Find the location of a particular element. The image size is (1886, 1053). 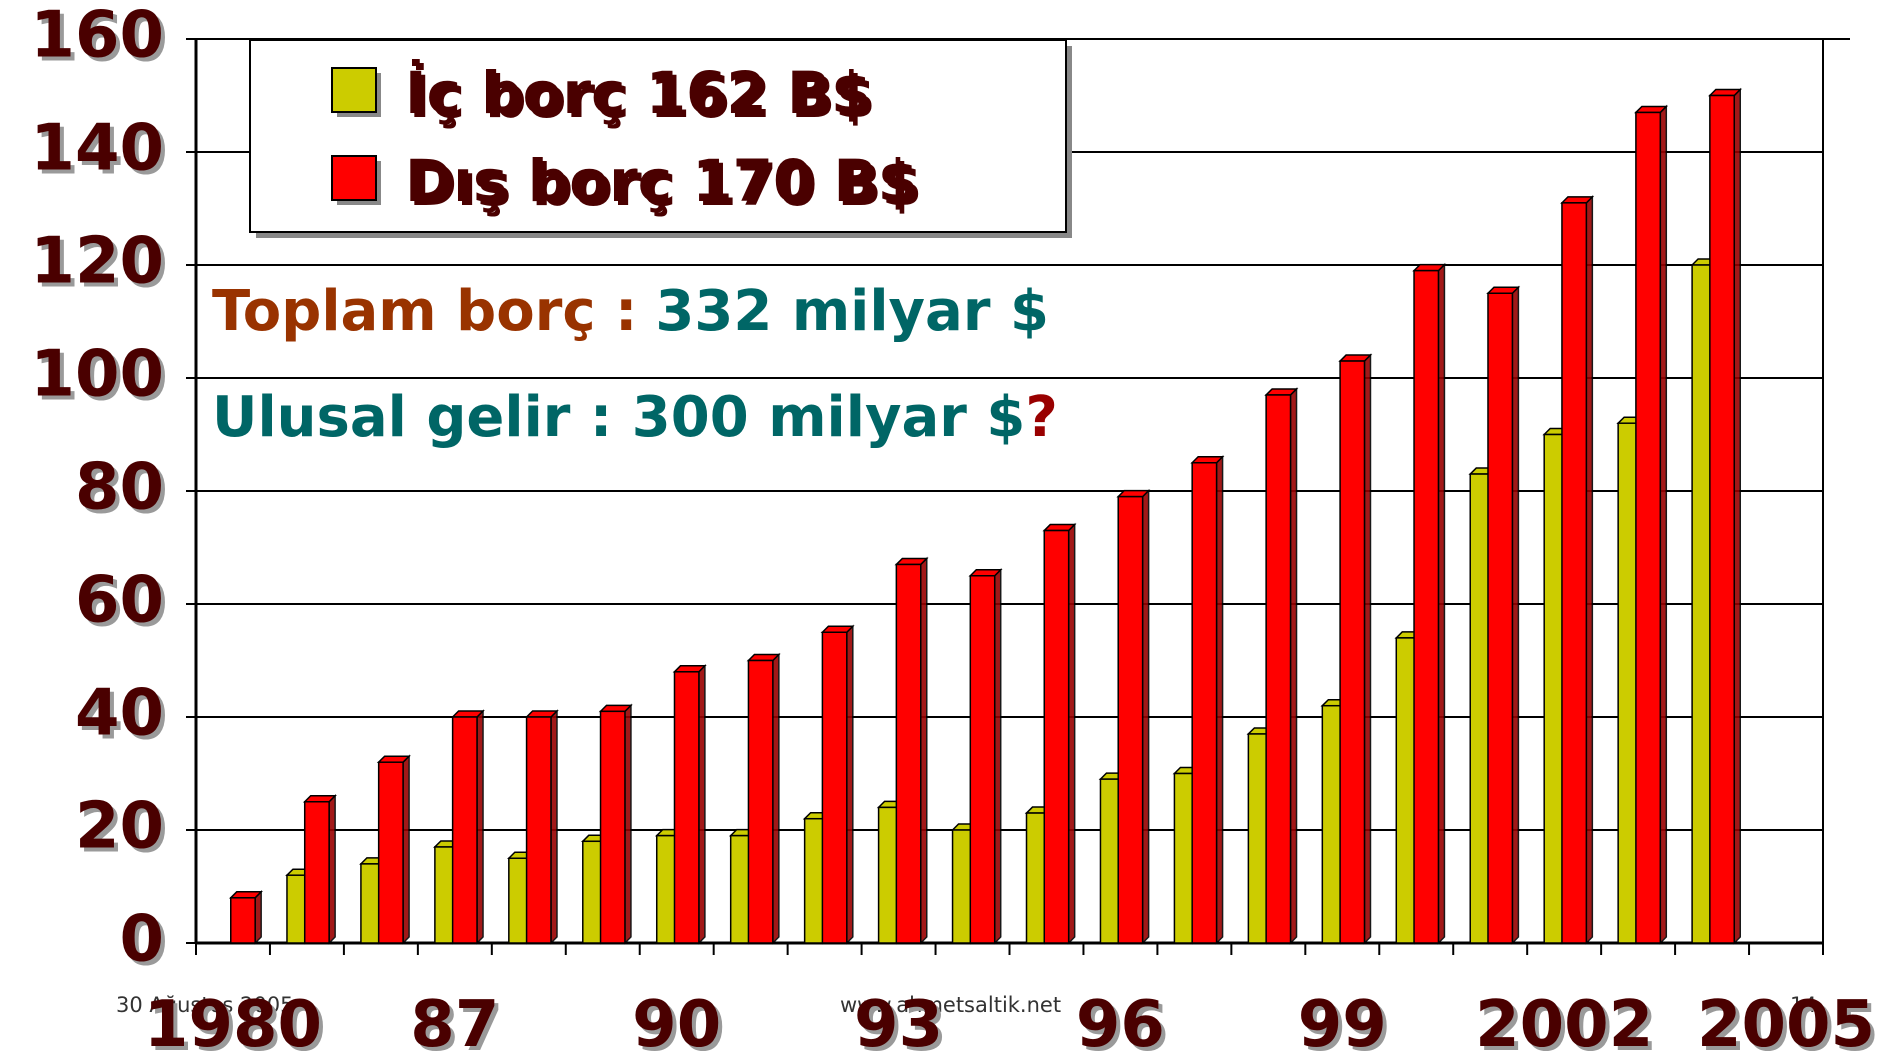

legend-label: İç borç 162 B$ is located at coordinates (638, 92).